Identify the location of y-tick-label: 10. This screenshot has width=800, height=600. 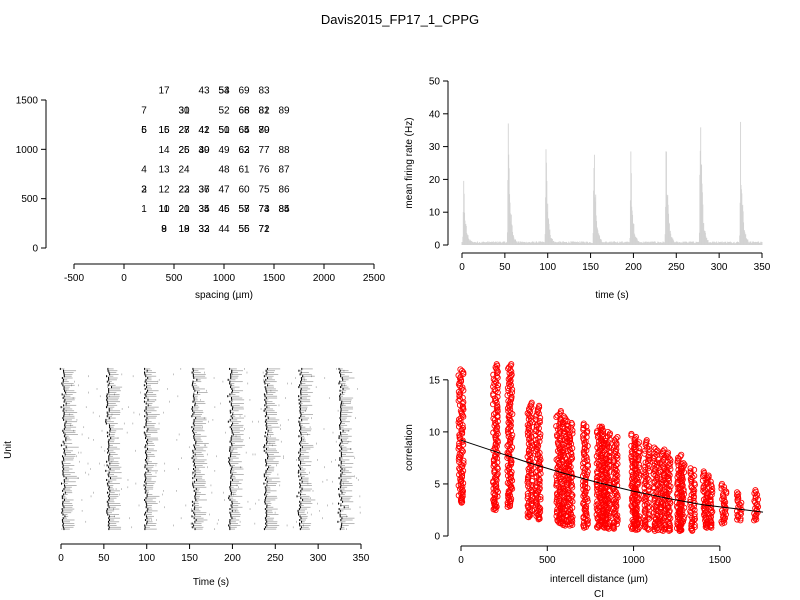
(435, 432).